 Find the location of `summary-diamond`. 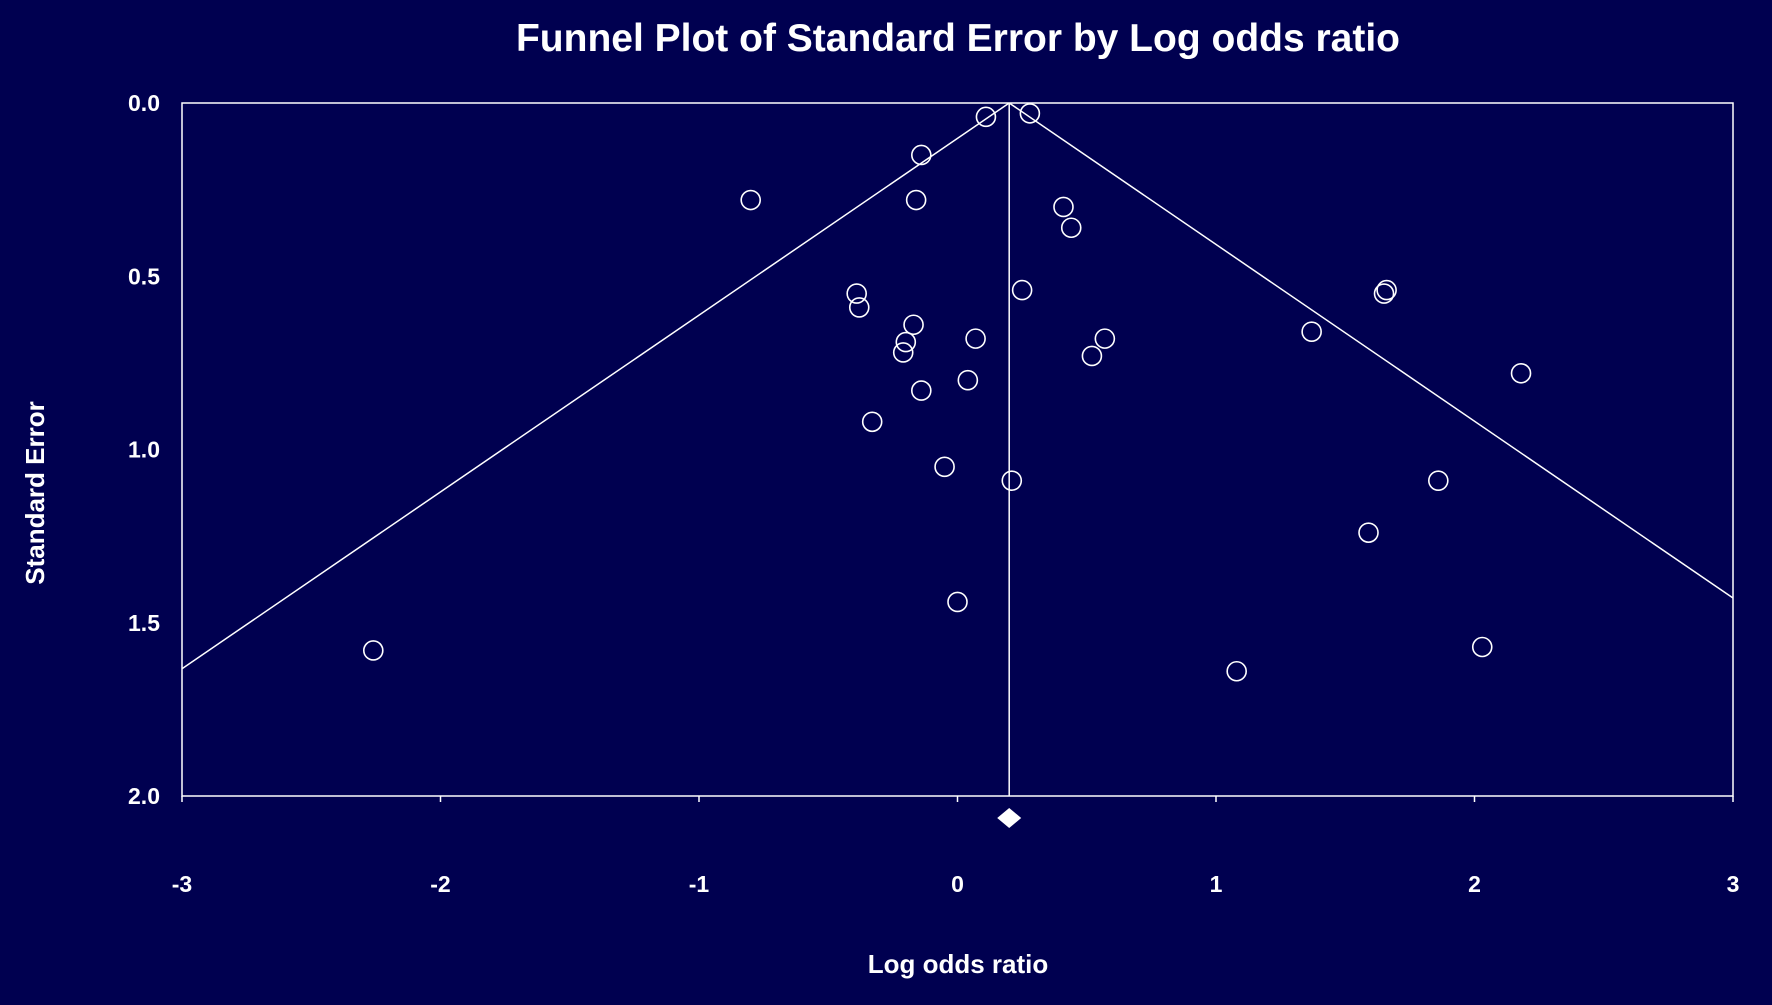

summary-diamond is located at coordinates (1009, 818).